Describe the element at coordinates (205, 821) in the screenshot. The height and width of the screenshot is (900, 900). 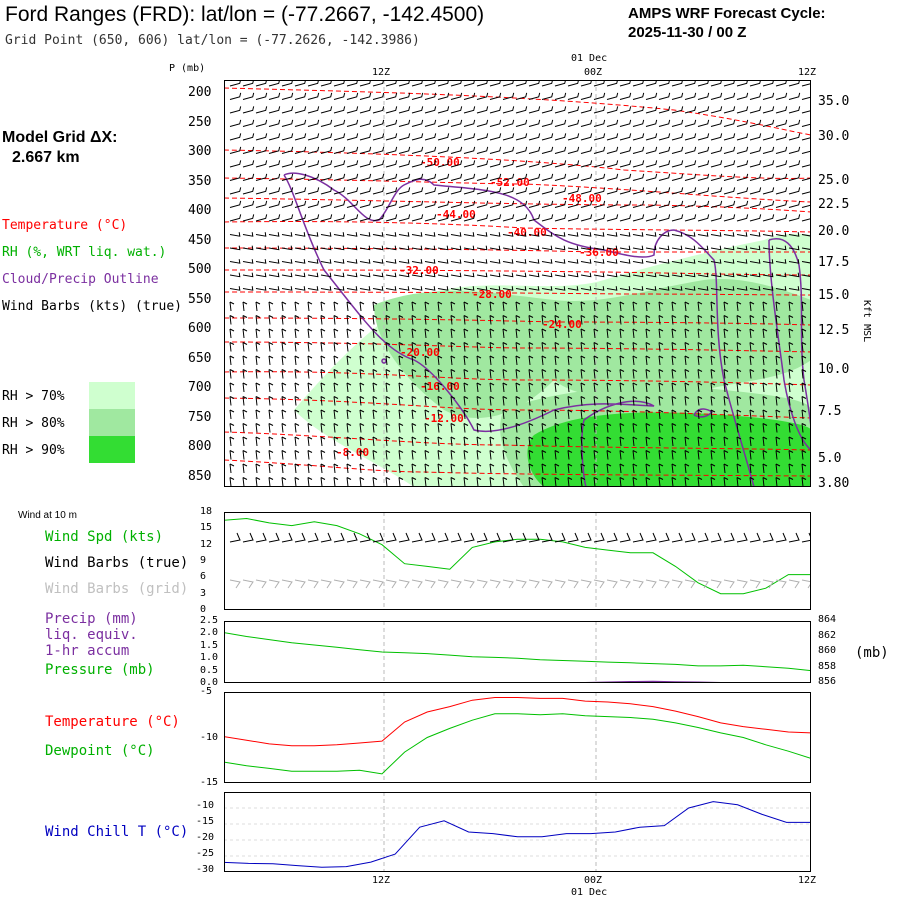
I see `axis-tick-label: -15` at that location.